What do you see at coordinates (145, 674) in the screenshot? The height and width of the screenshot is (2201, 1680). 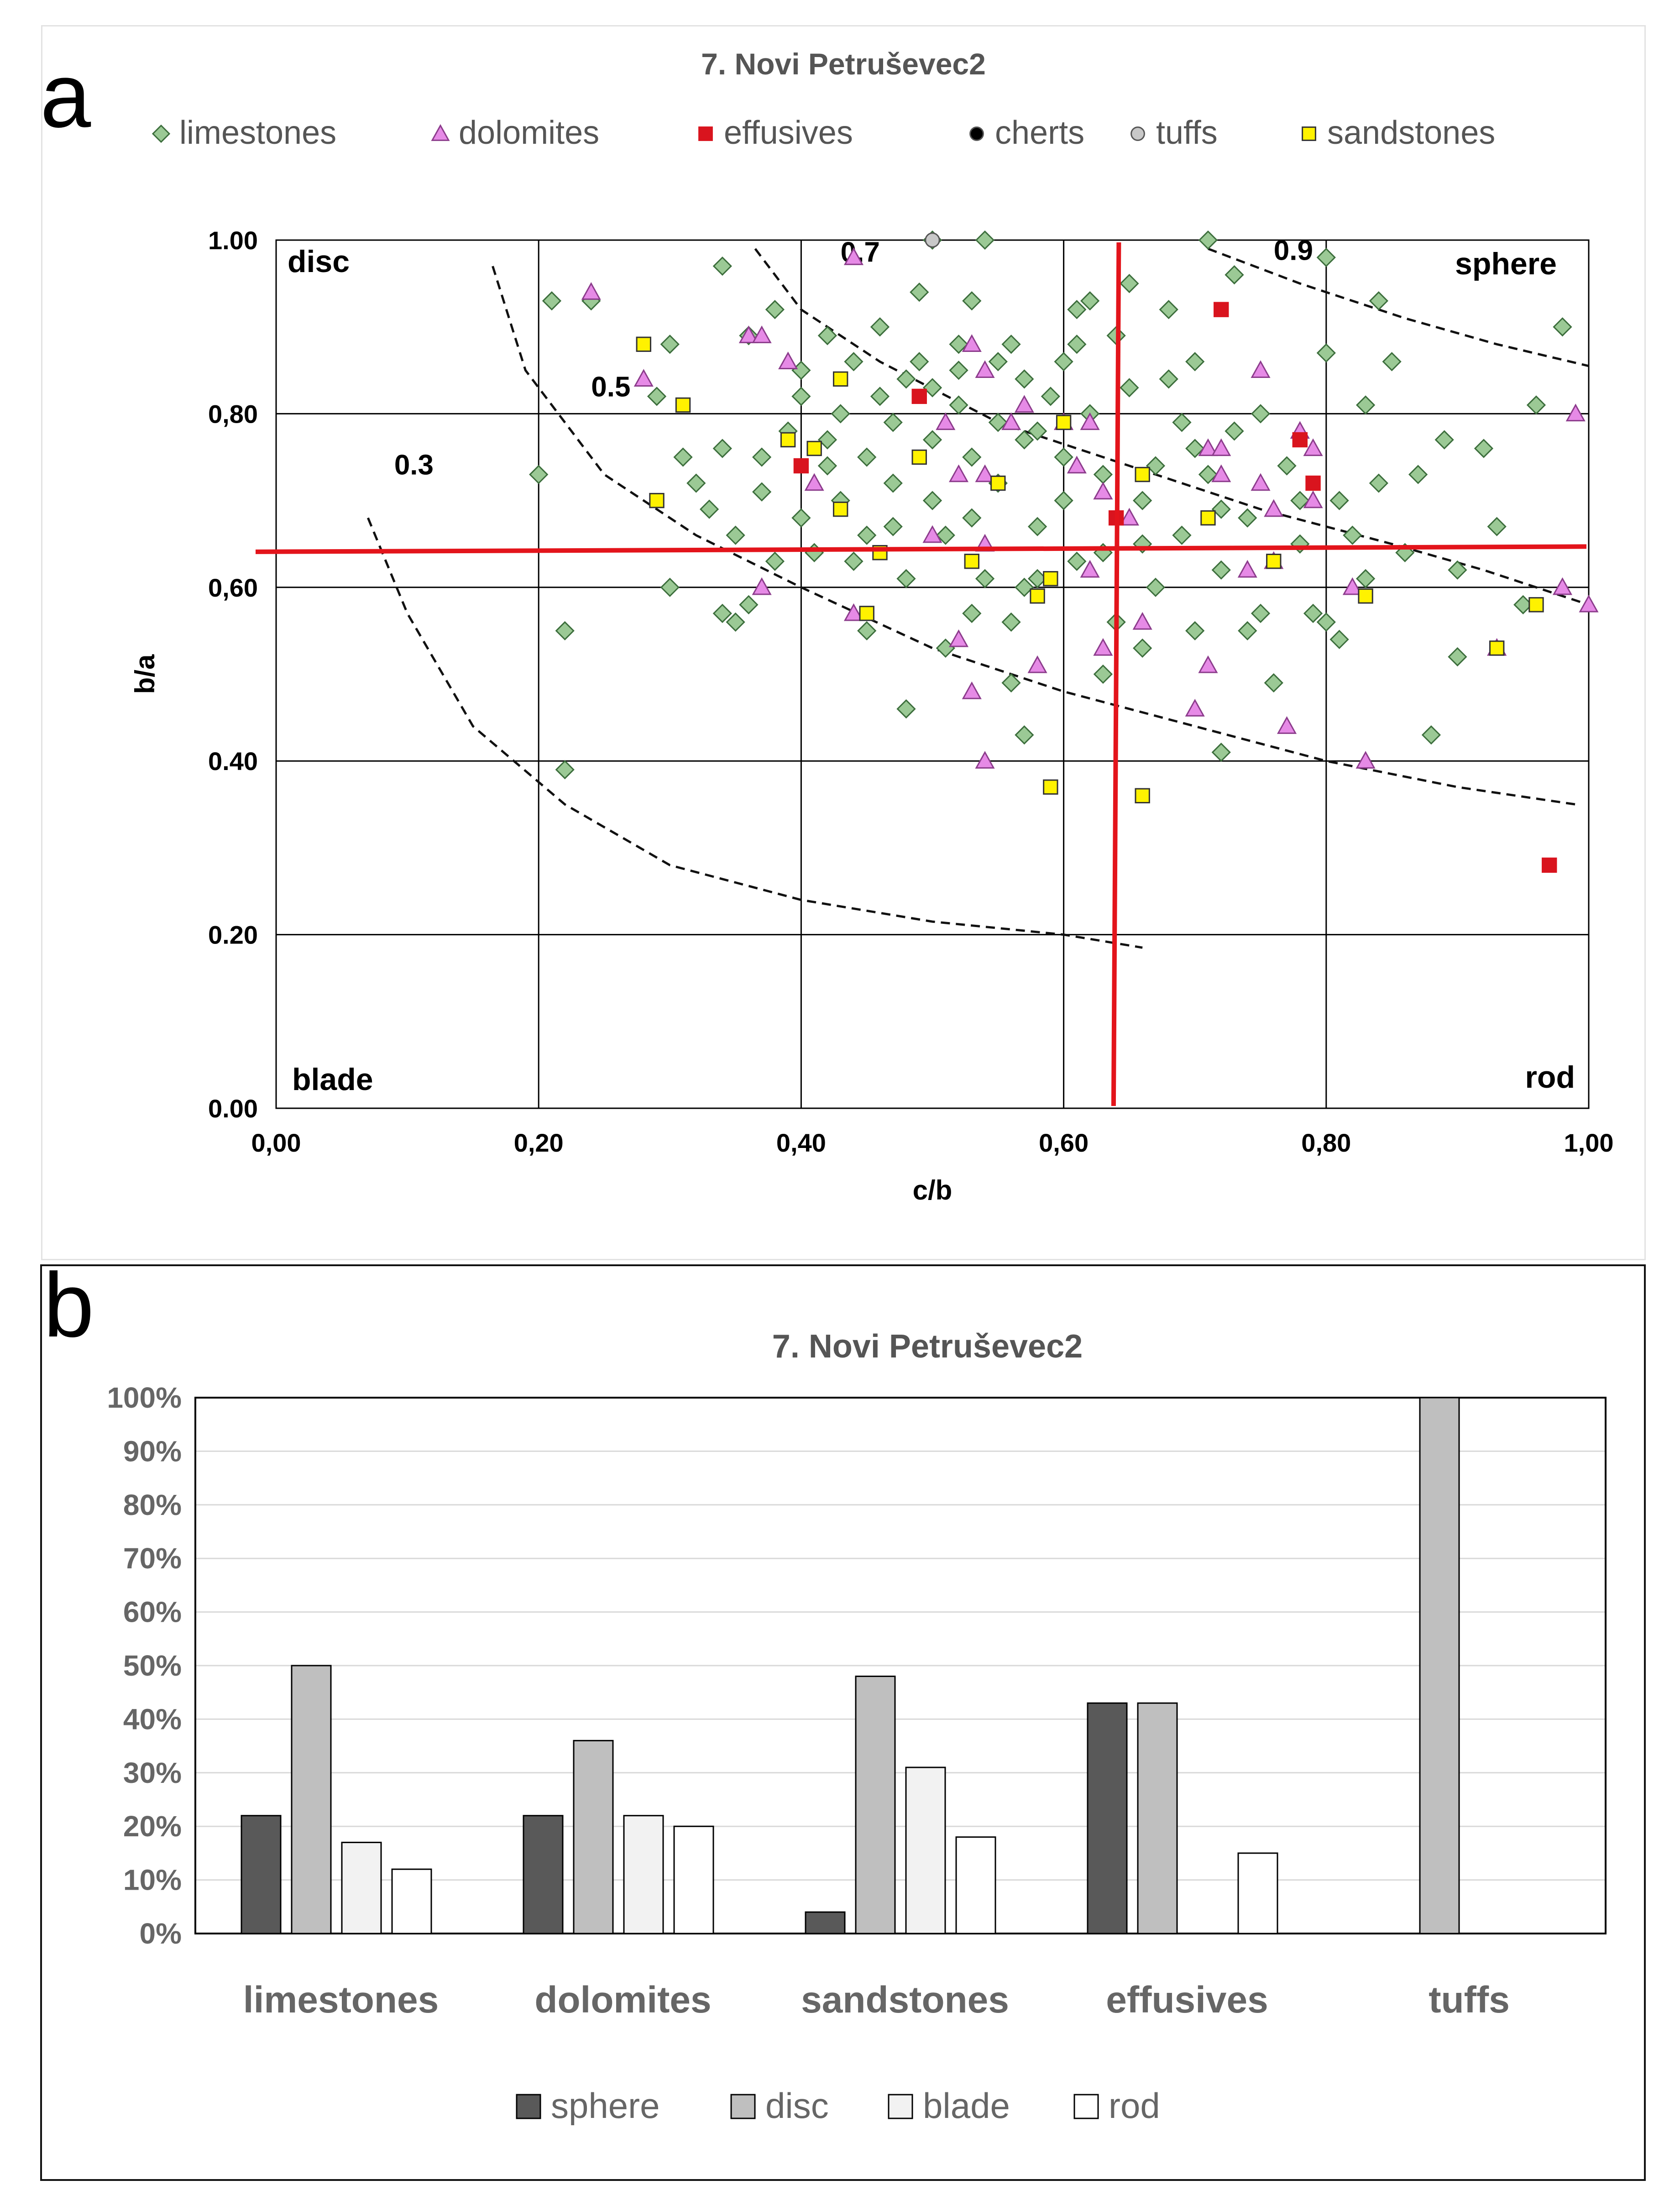 I see `y-axis-label: b/a` at bounding box center [145, 674].